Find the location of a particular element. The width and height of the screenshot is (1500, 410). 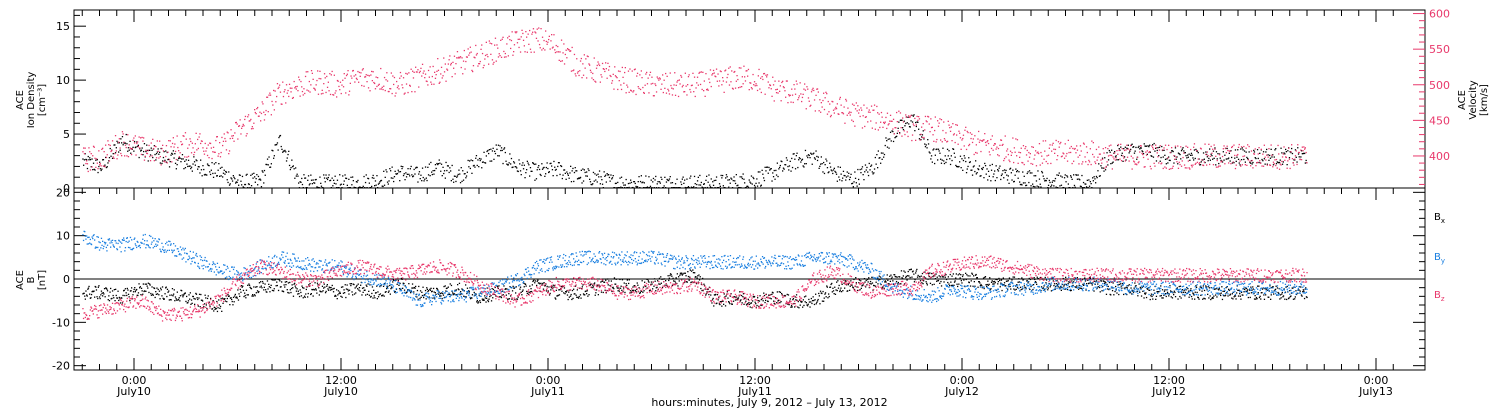

x-tick-time-label: 0:00 is located at coordinates (1376, 380).